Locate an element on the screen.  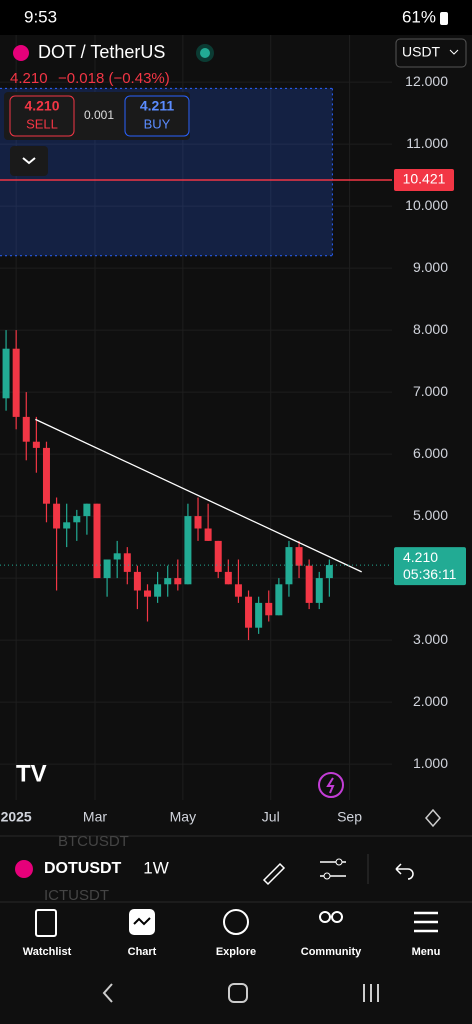
interval: 1W is located at coordinates (156, 867).